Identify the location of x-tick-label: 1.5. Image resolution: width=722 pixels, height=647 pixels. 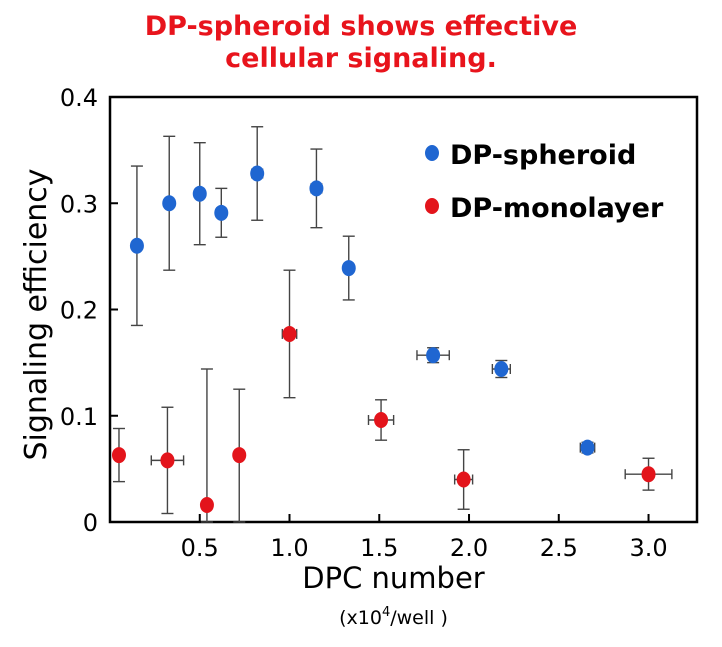
(379, 548).